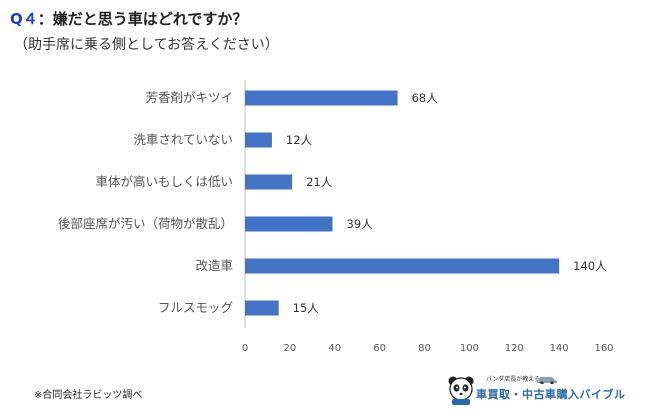 The image size is (650, 419). Describe the element at coordinates (334, 348) in the screenshot. I see `x-tick-label: 40` at that location.